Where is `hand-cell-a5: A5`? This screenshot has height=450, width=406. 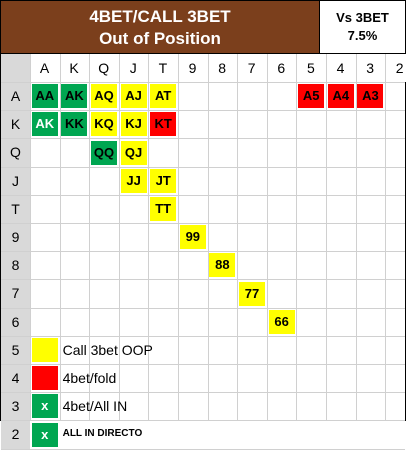
hand-cell-a5: A5 is located at coordinates (311, 96).